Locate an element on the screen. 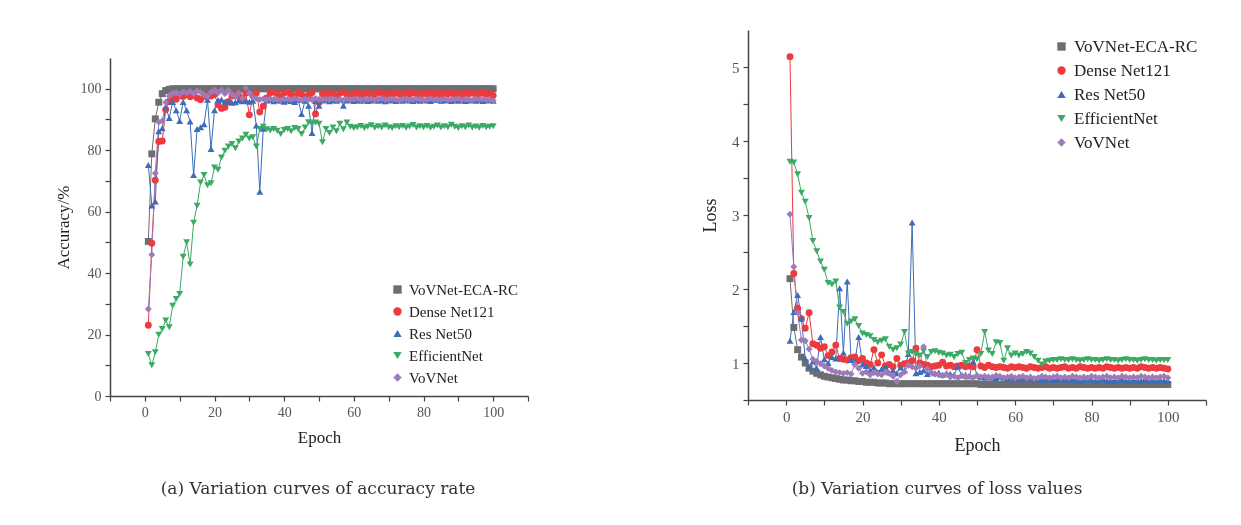 The image size is (1241, 525). y-tick-label: 100 is located at coordinates (91, 89).